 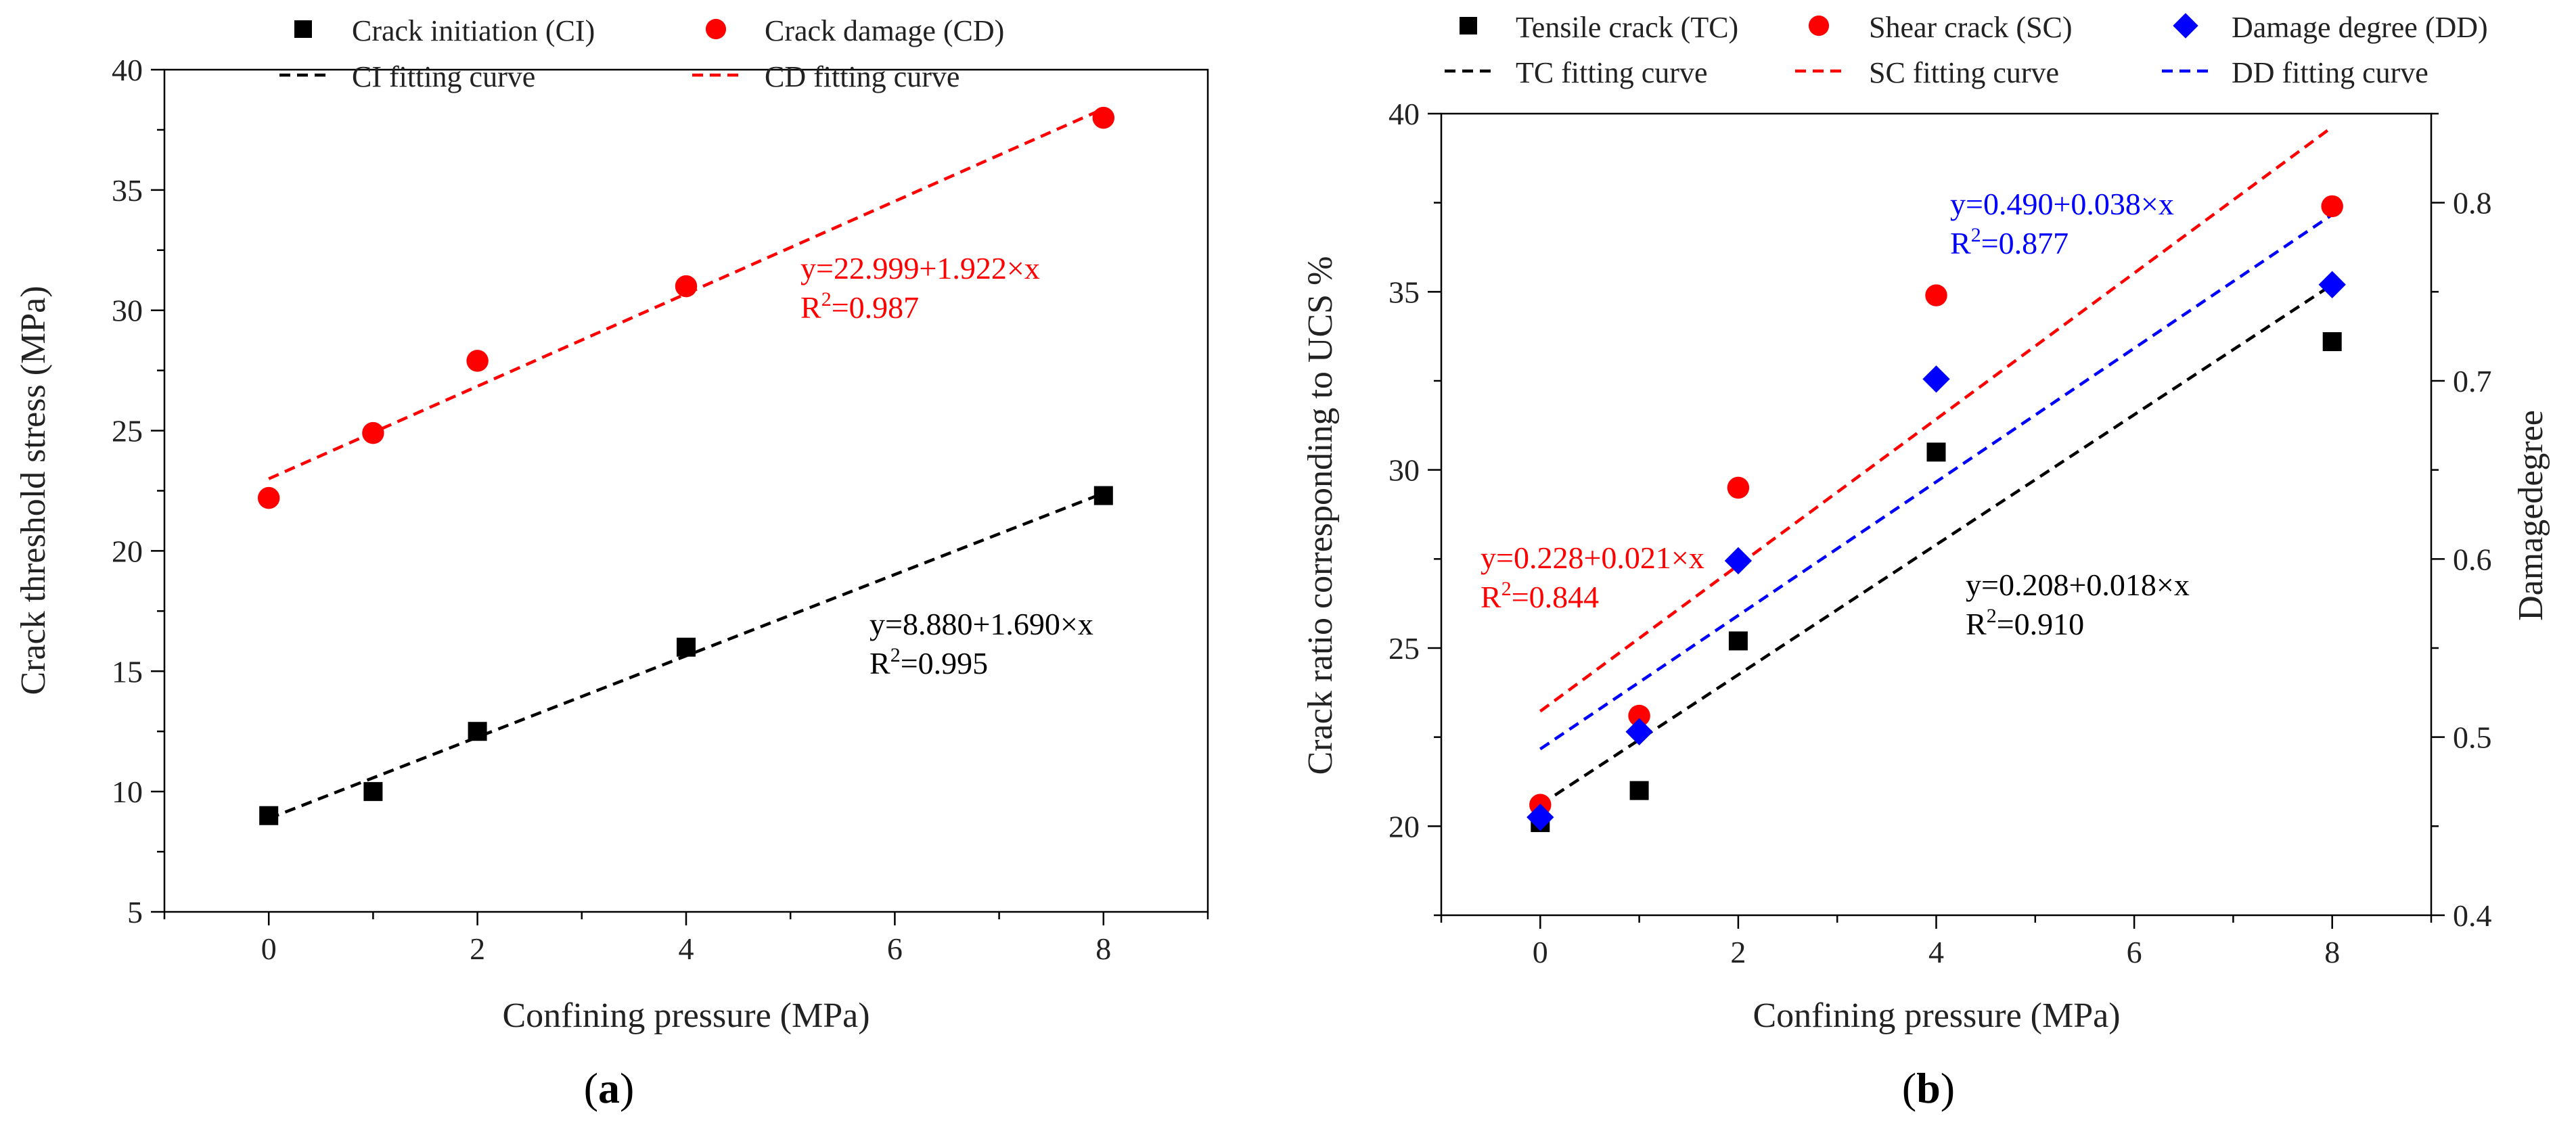 I want to click on fit-equation: y=8.880+1.690×x, so click(x=981, y=624).